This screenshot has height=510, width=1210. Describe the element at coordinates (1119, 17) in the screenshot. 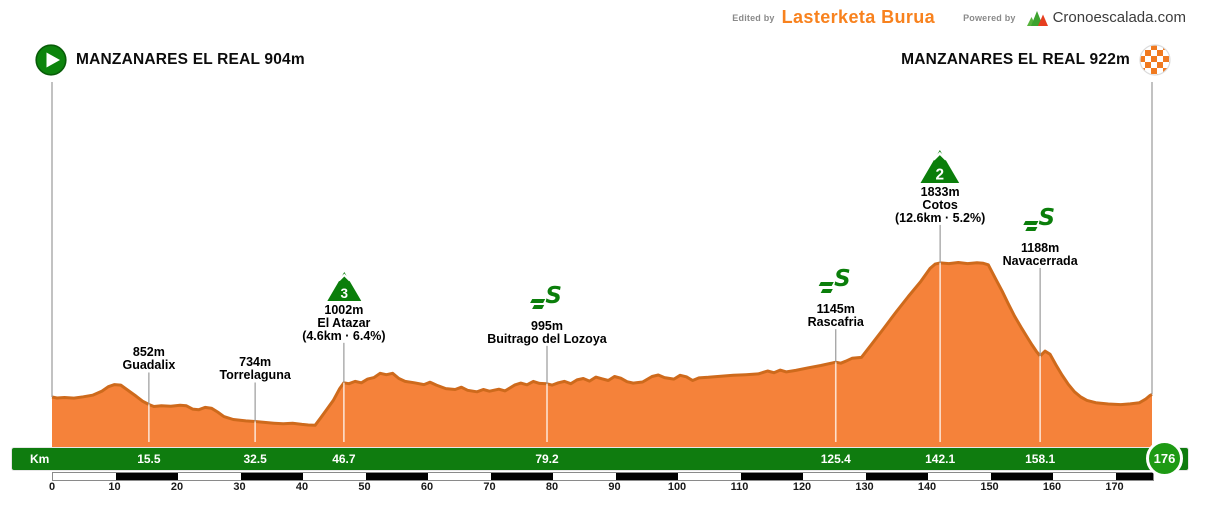

I see `site-brand-link: Cronoescalada.com` at that location.